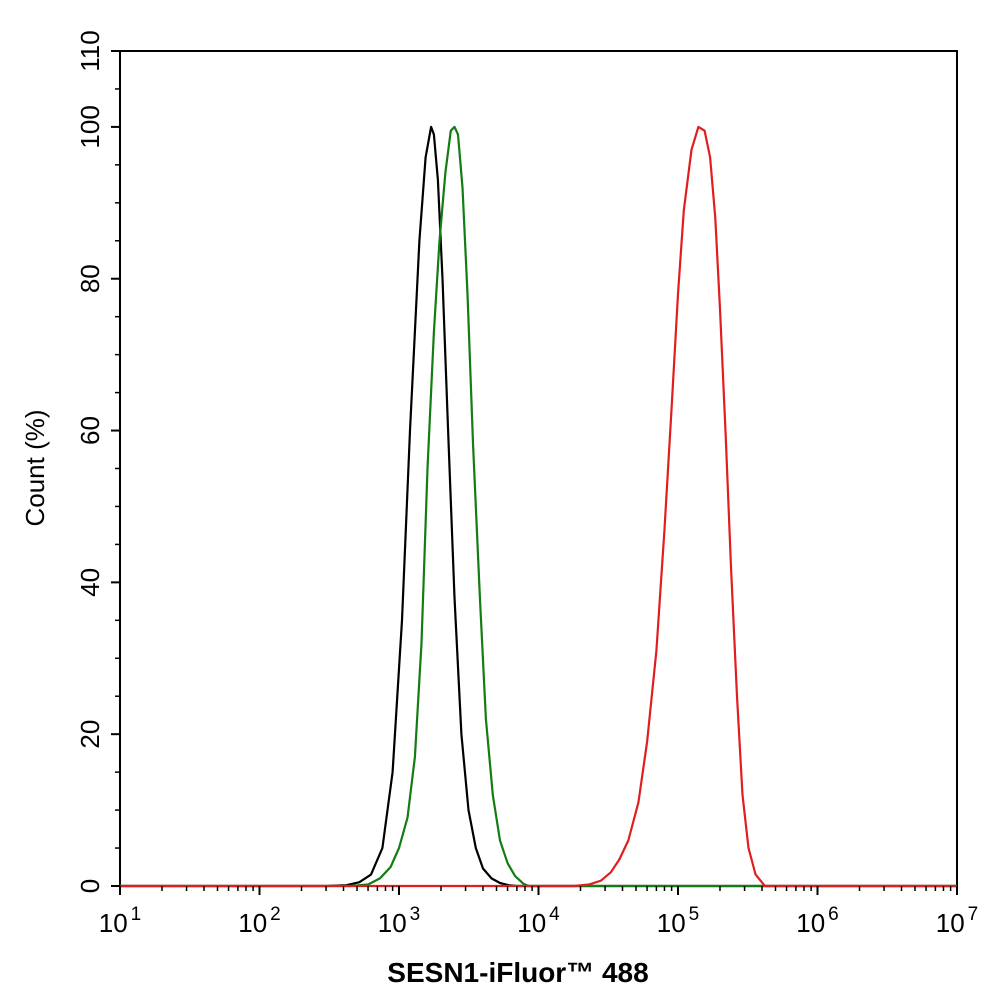 The image size is (994, 1002). I want to click on x-tick-label: 10 6, so click(817, 921).